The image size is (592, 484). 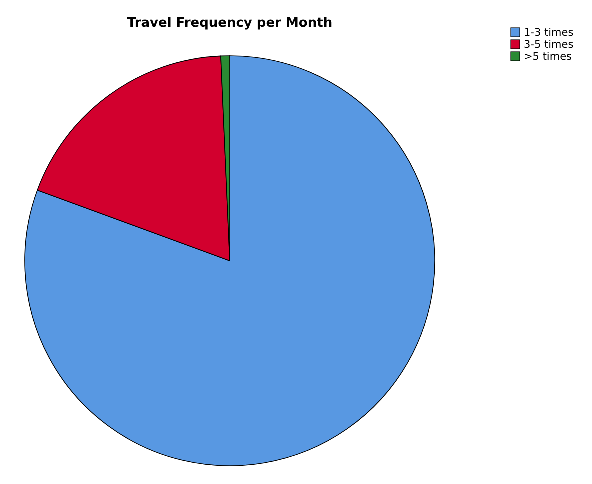 I want to click on chart-title: Travel Frequency per Month, so click(x=230, y=23).